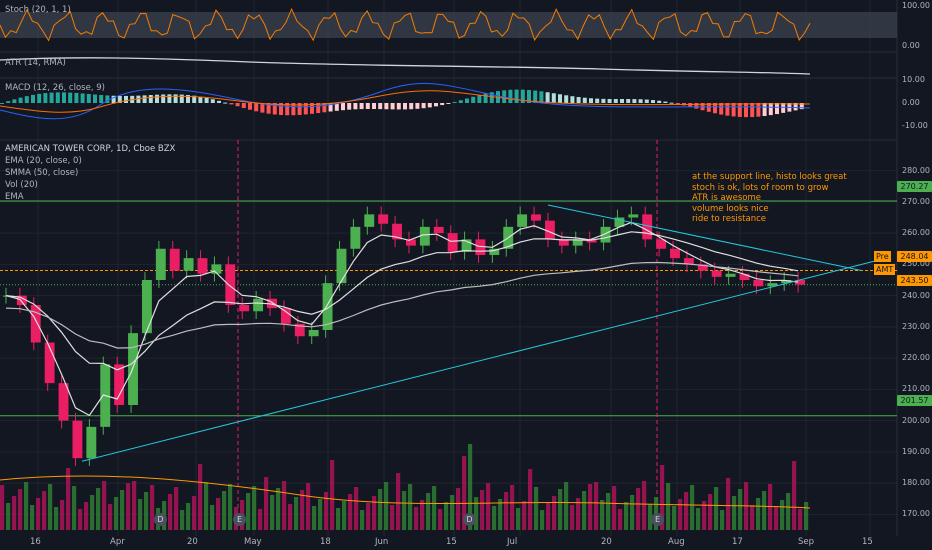  Describe the element at coordinates (916, 326) in the screenshot. I see `price-tick: 230.00` at that location.